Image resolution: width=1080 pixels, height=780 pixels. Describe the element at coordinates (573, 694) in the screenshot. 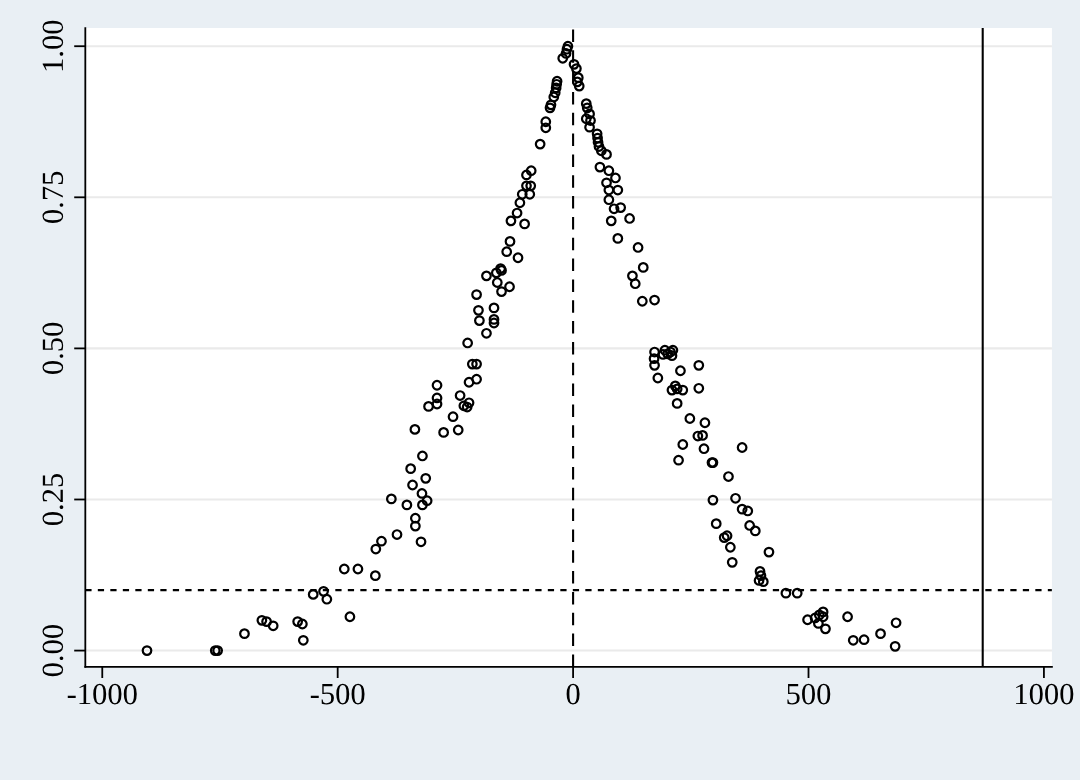

I see `x-tick-label: 0` at that location.